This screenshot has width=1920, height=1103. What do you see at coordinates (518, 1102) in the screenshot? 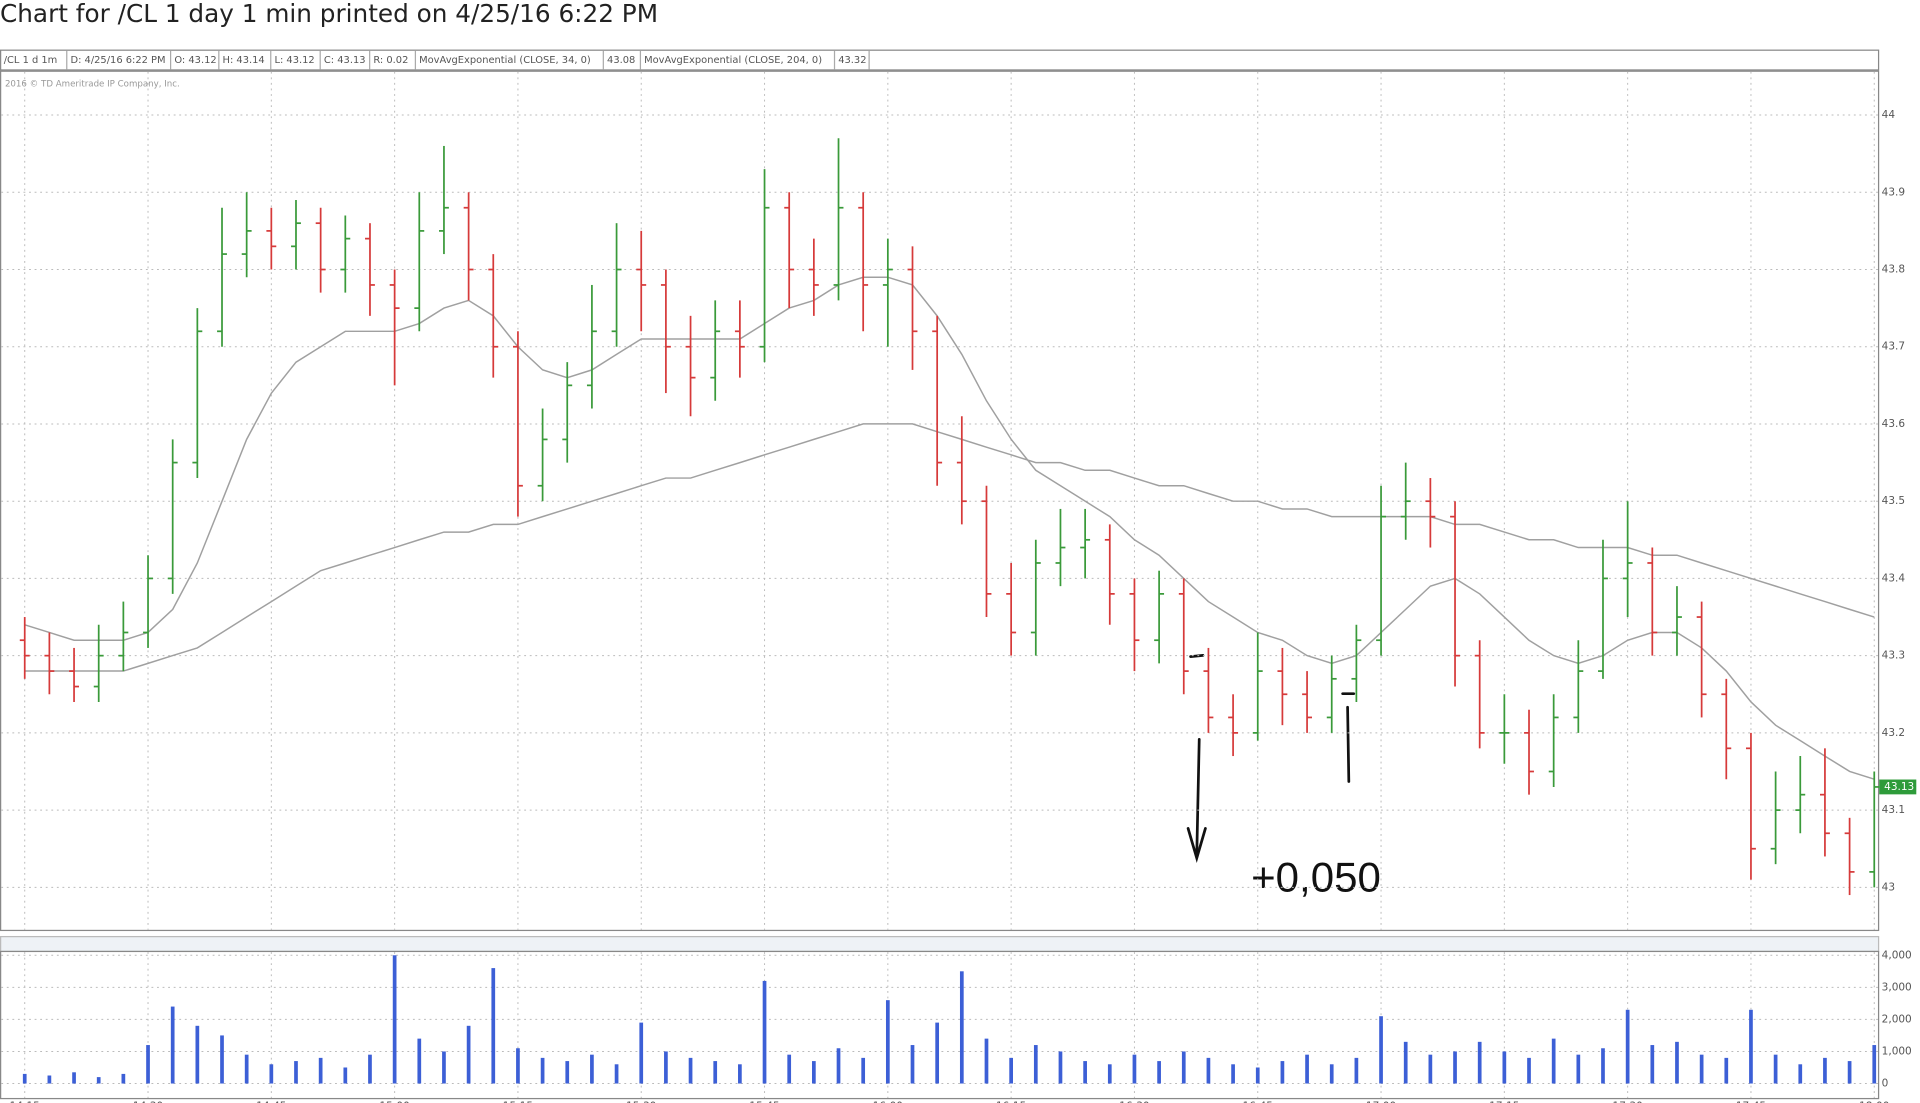
I see `x-tick-label: 15:15` at bounding box center [518, 1102].